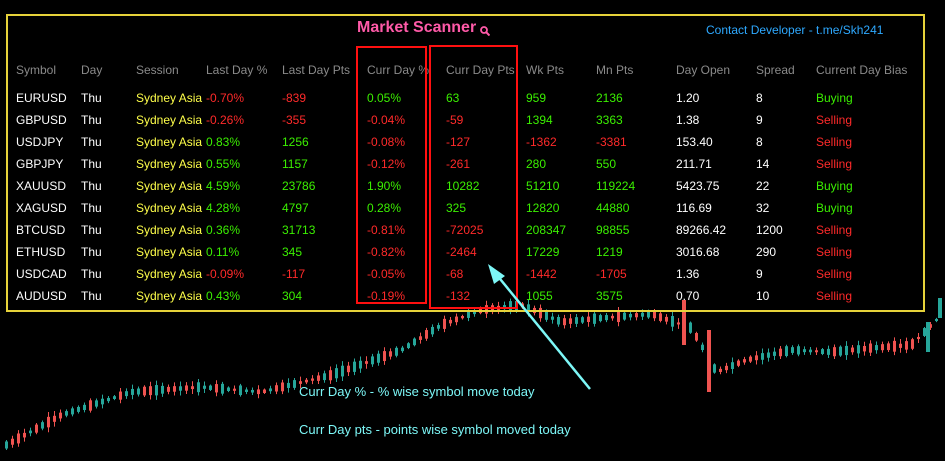 The height and width of the screenshot is (461, 945). What do you see at coordinates (386, 296) in the screenshot?
I see `cell-curr-day-pct: -0.19%` at bounding box center [386, 296].